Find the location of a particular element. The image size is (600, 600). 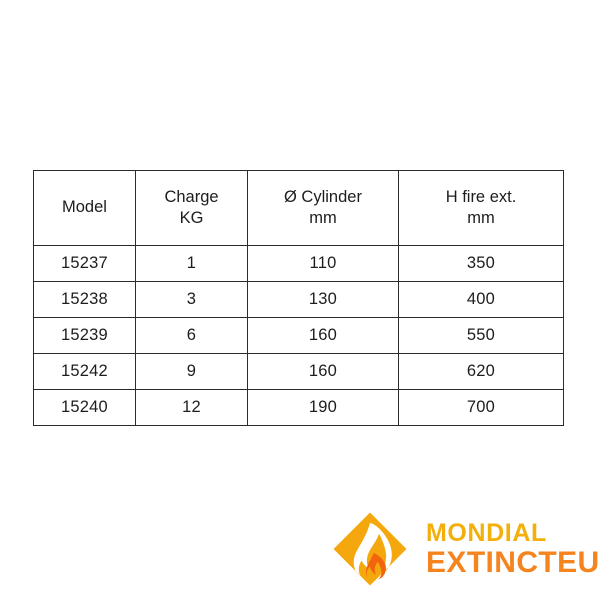

cell-cylinder: 110 is located at coordinates (323, 263).